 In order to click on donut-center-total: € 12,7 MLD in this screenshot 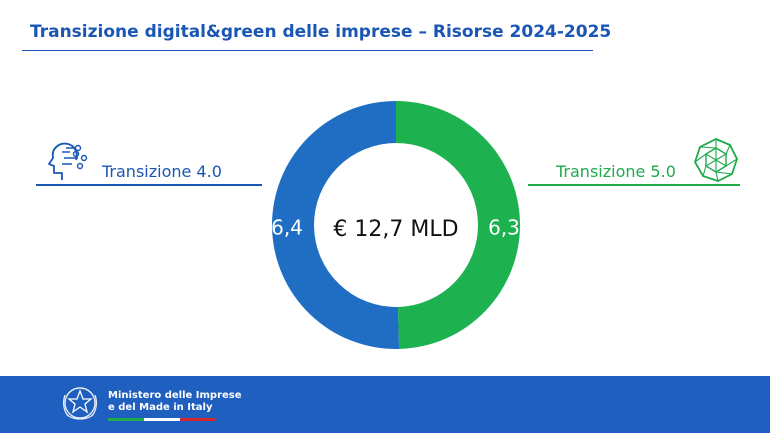, I will do `click(395, 229)`.